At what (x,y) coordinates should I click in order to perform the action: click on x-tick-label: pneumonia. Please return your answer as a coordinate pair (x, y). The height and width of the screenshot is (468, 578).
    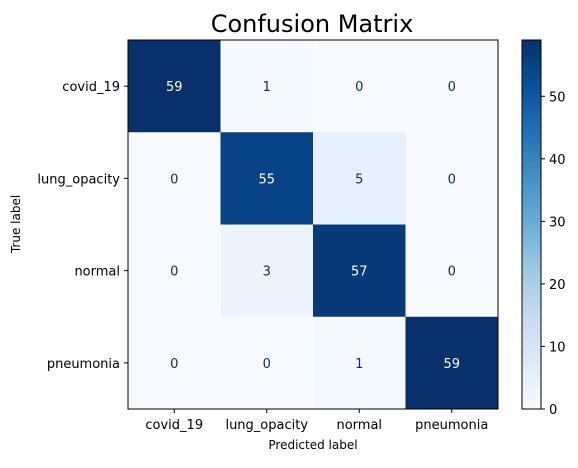
    Looking at the image, I should click on (451, 425).